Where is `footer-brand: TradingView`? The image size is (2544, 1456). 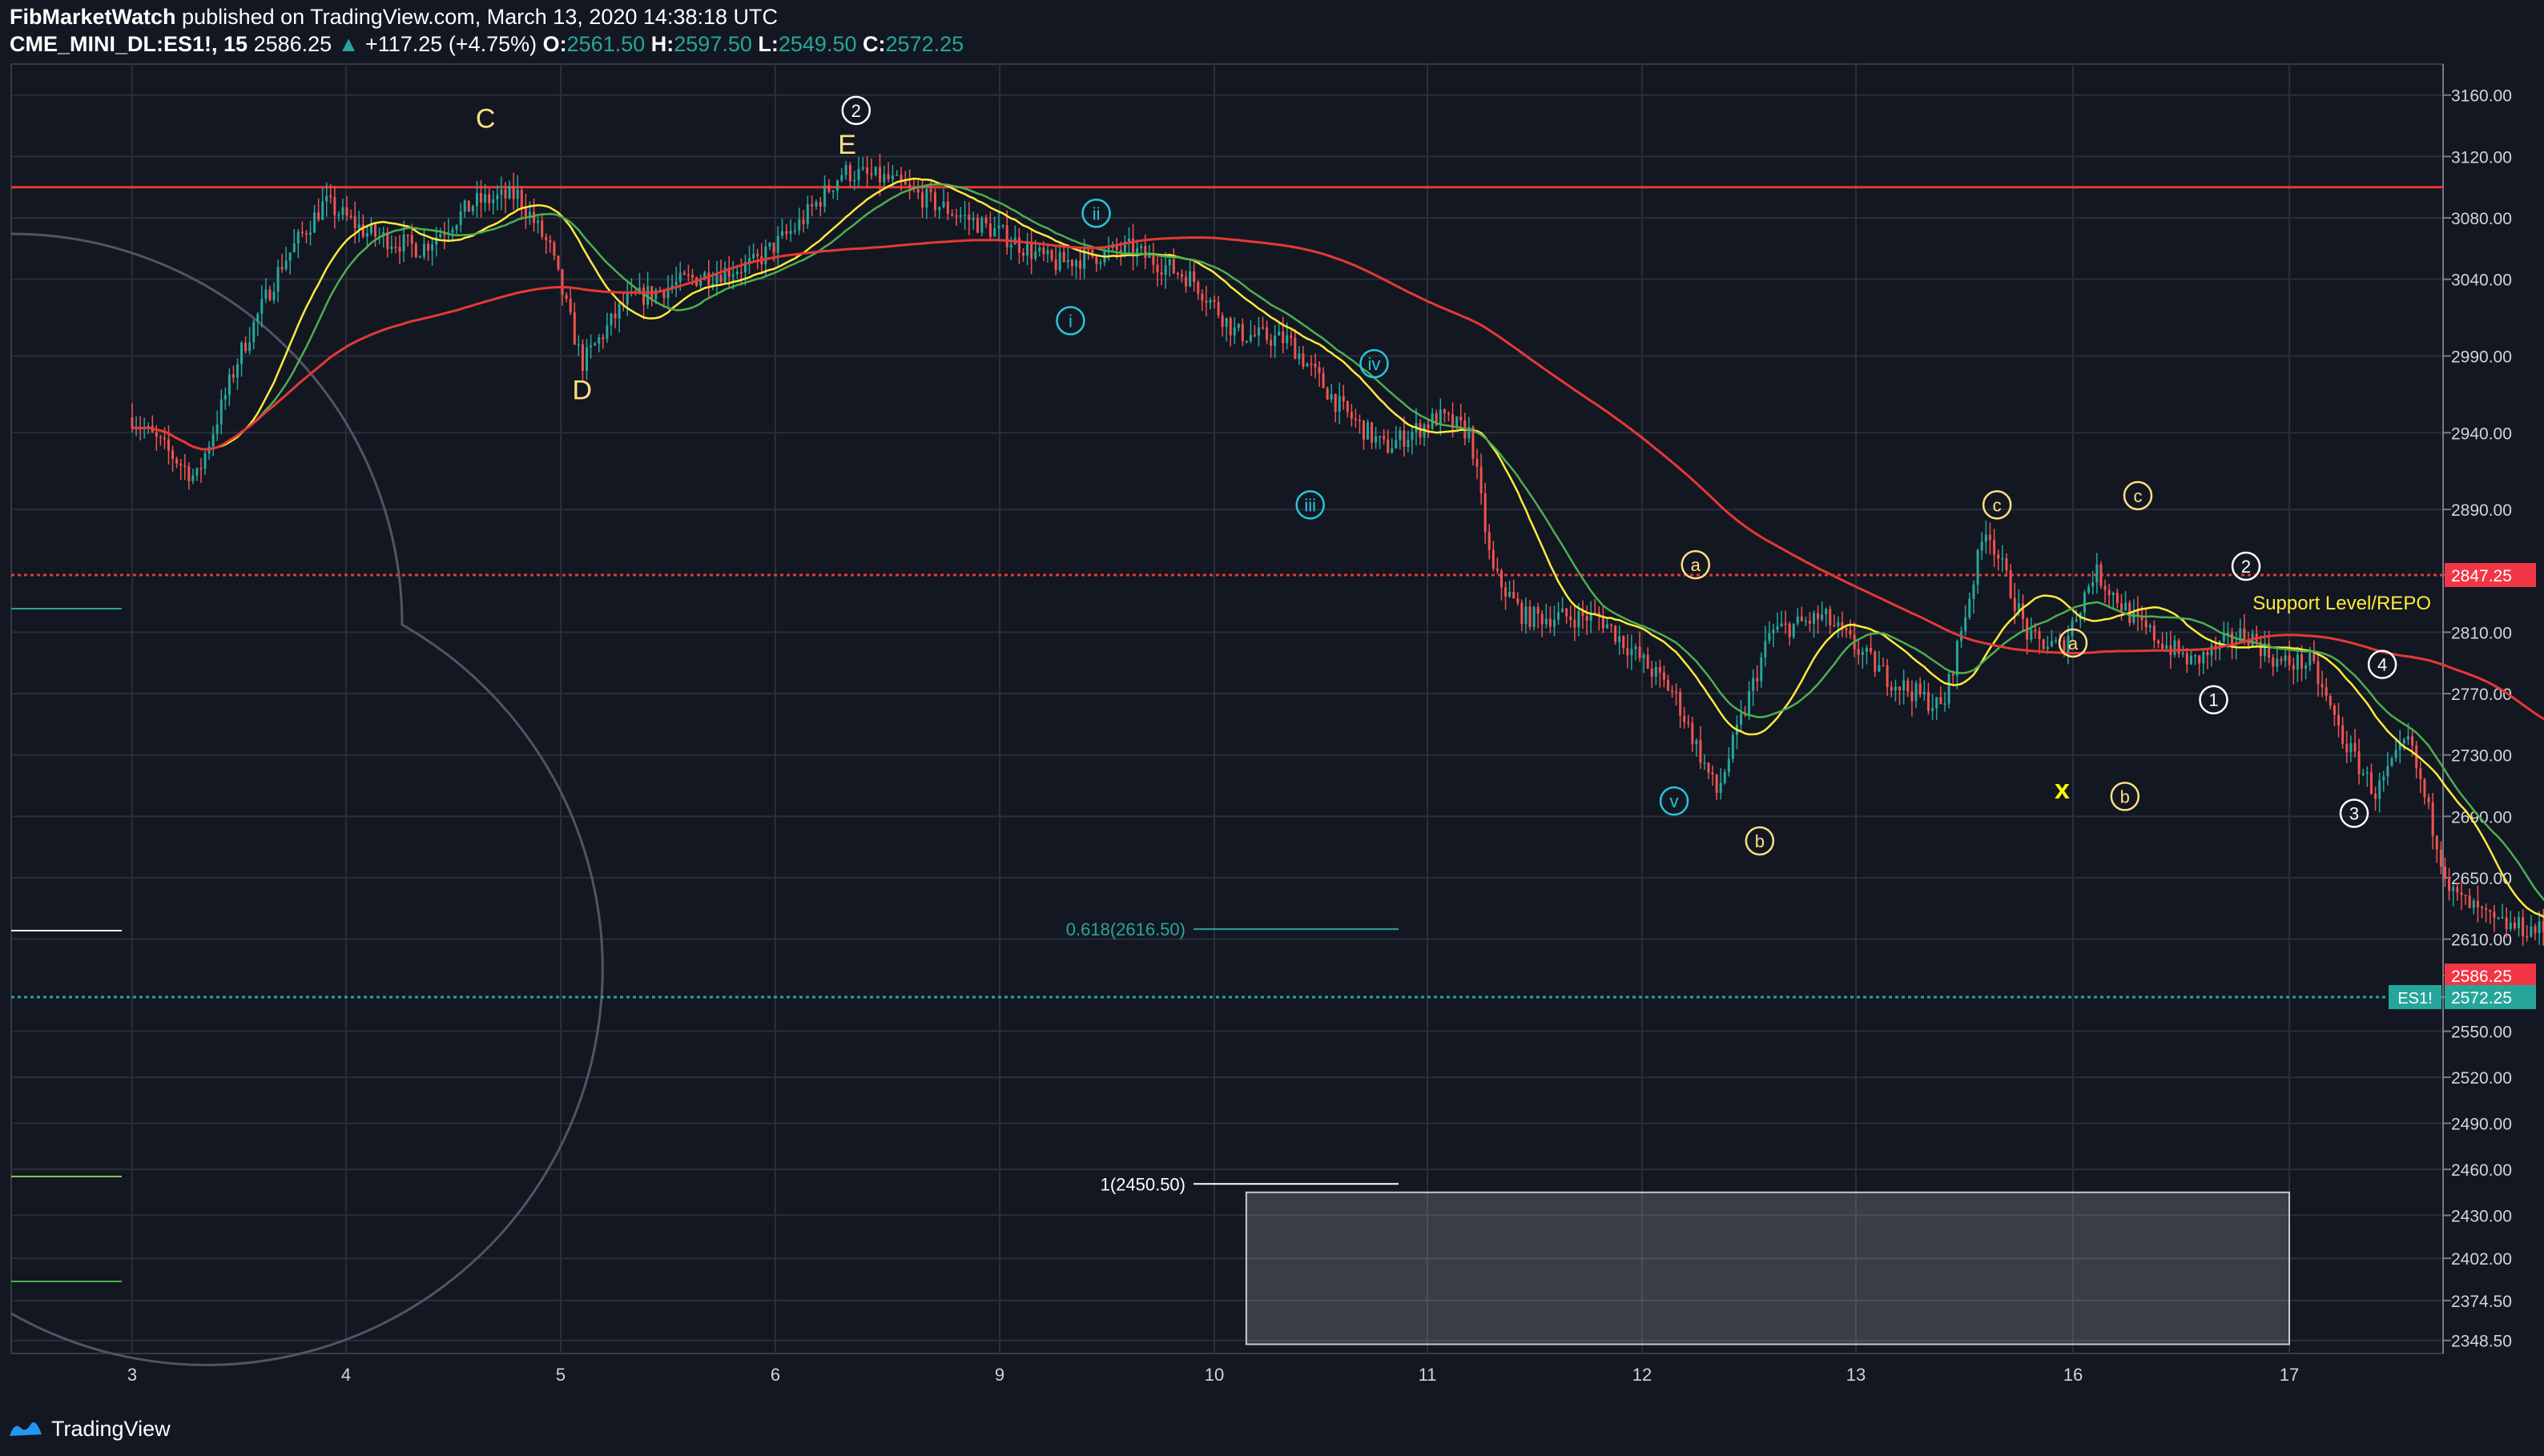 footer-brand: TradingView is located at coordinates (89, 1428).